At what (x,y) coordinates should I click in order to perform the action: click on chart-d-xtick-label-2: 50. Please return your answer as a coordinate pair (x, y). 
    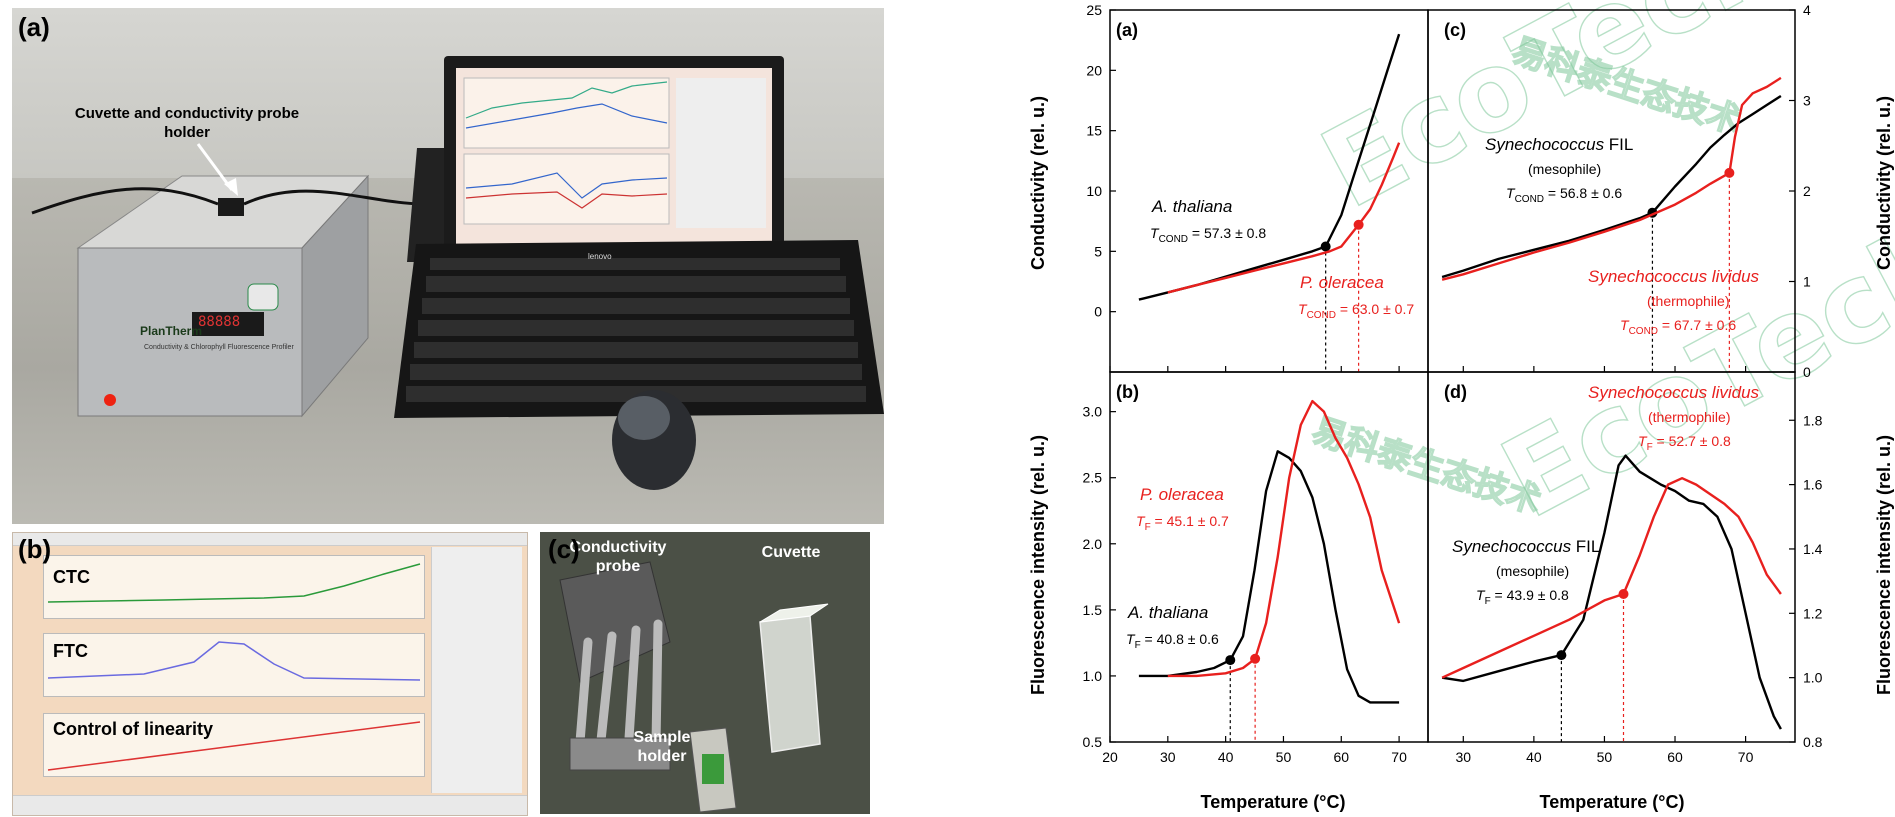
    Looking at the image, I should click on (1605, 757).